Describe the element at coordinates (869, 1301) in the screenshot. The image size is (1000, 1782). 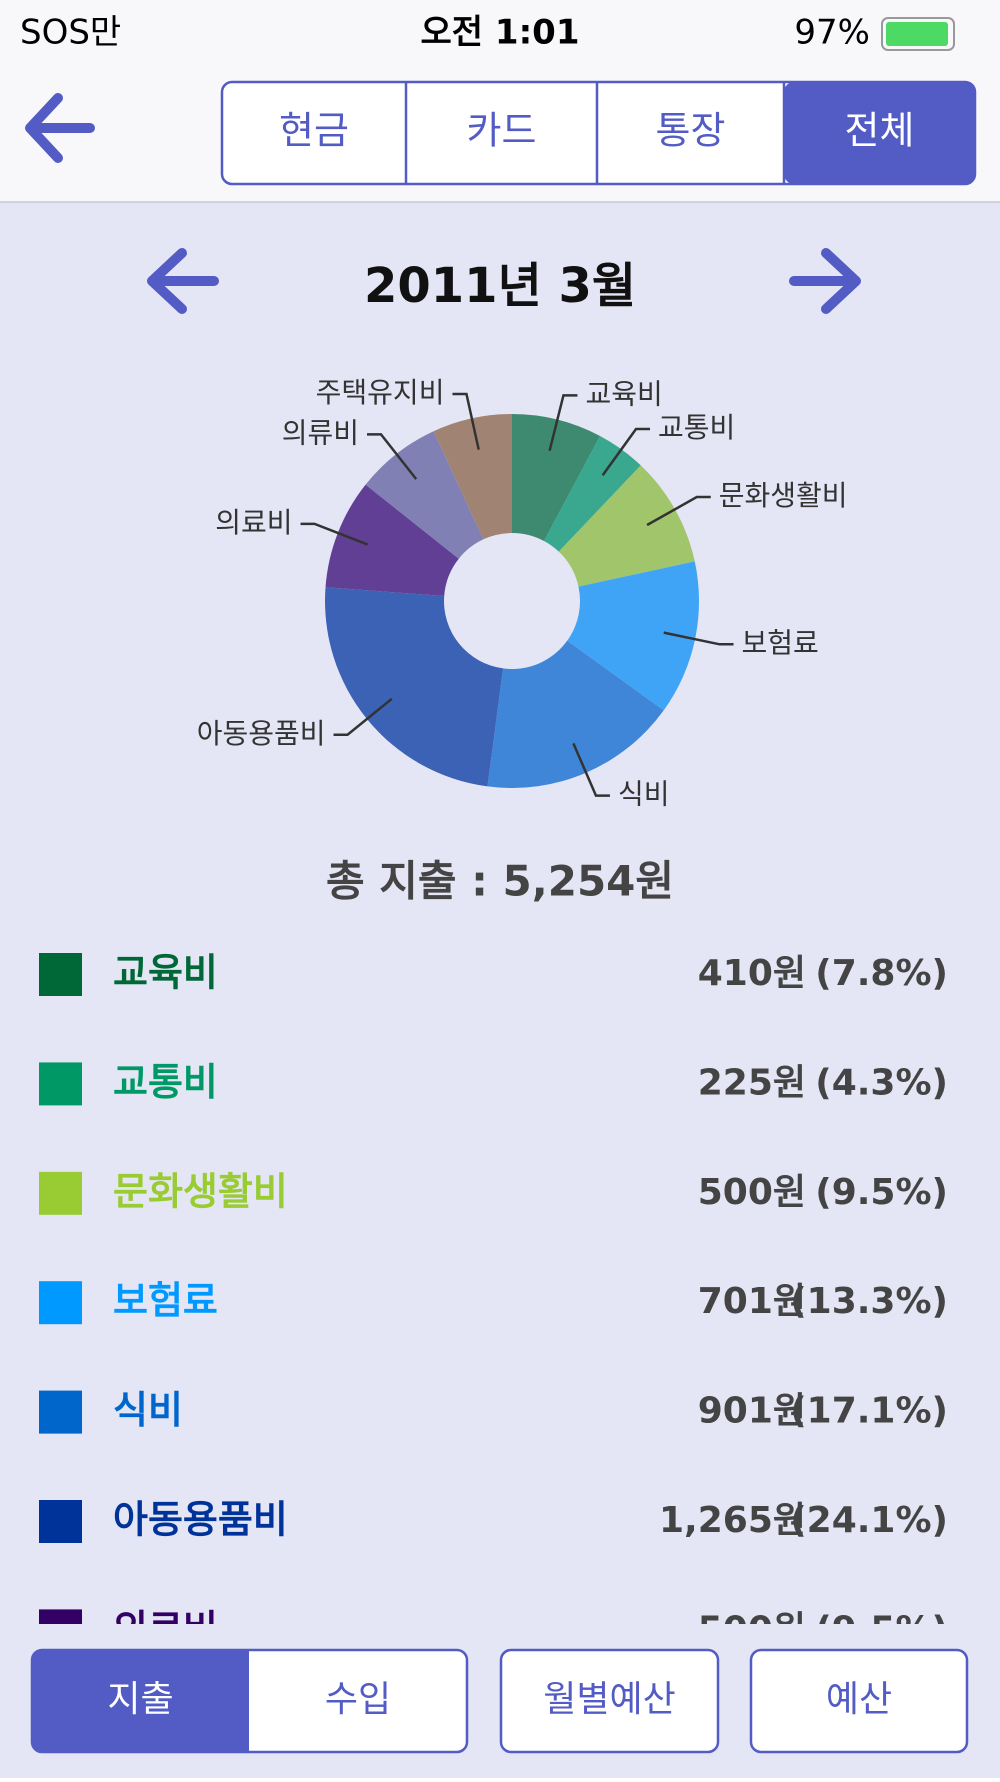
I see `item-percent: (13.3%)` at that location.